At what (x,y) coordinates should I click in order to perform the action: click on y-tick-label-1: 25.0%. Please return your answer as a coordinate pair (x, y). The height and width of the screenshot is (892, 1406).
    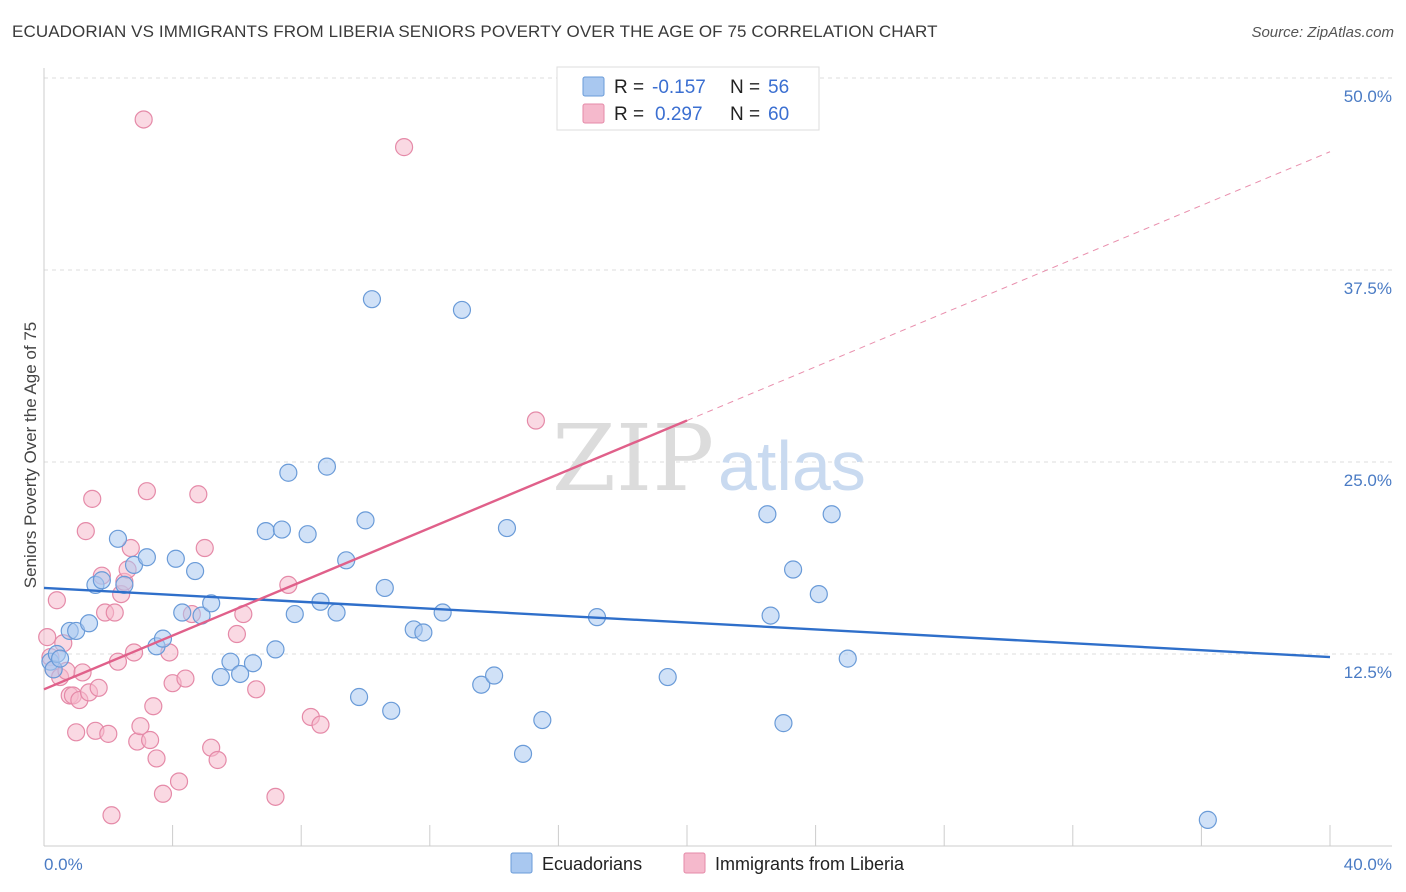
    Looking at the image, I should click on (1368, 480).